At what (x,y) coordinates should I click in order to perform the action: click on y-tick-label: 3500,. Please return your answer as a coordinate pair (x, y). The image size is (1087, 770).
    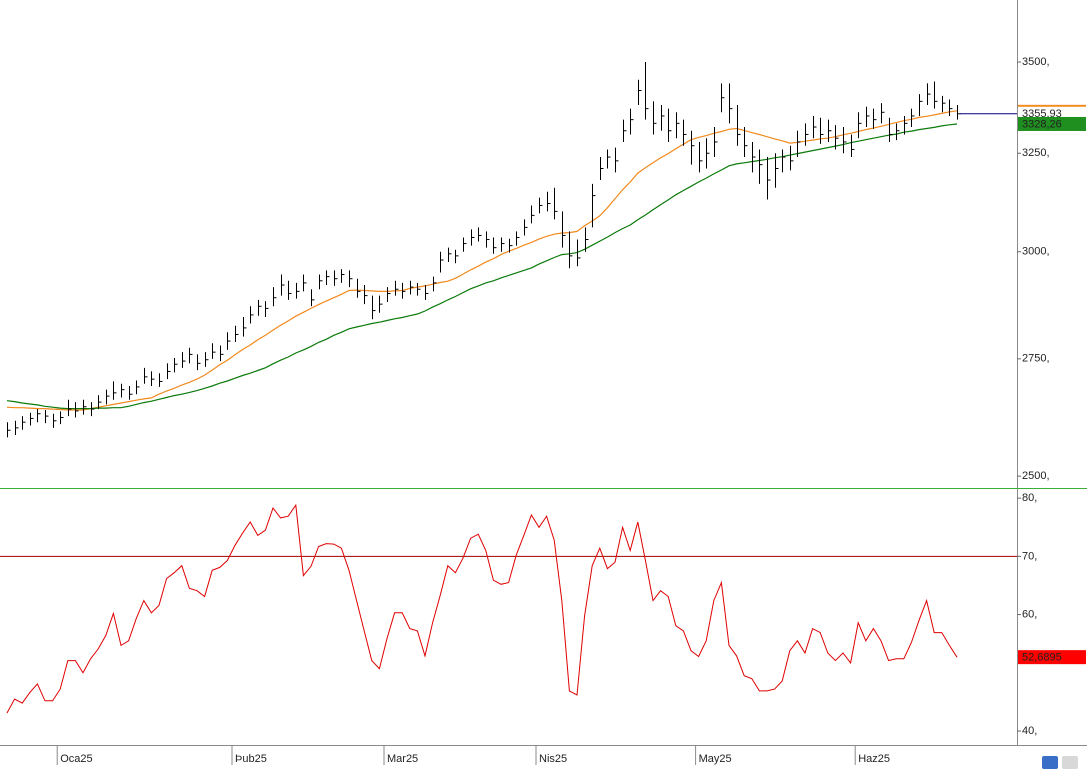
    Looking at the image, I should click on (1036, 62).